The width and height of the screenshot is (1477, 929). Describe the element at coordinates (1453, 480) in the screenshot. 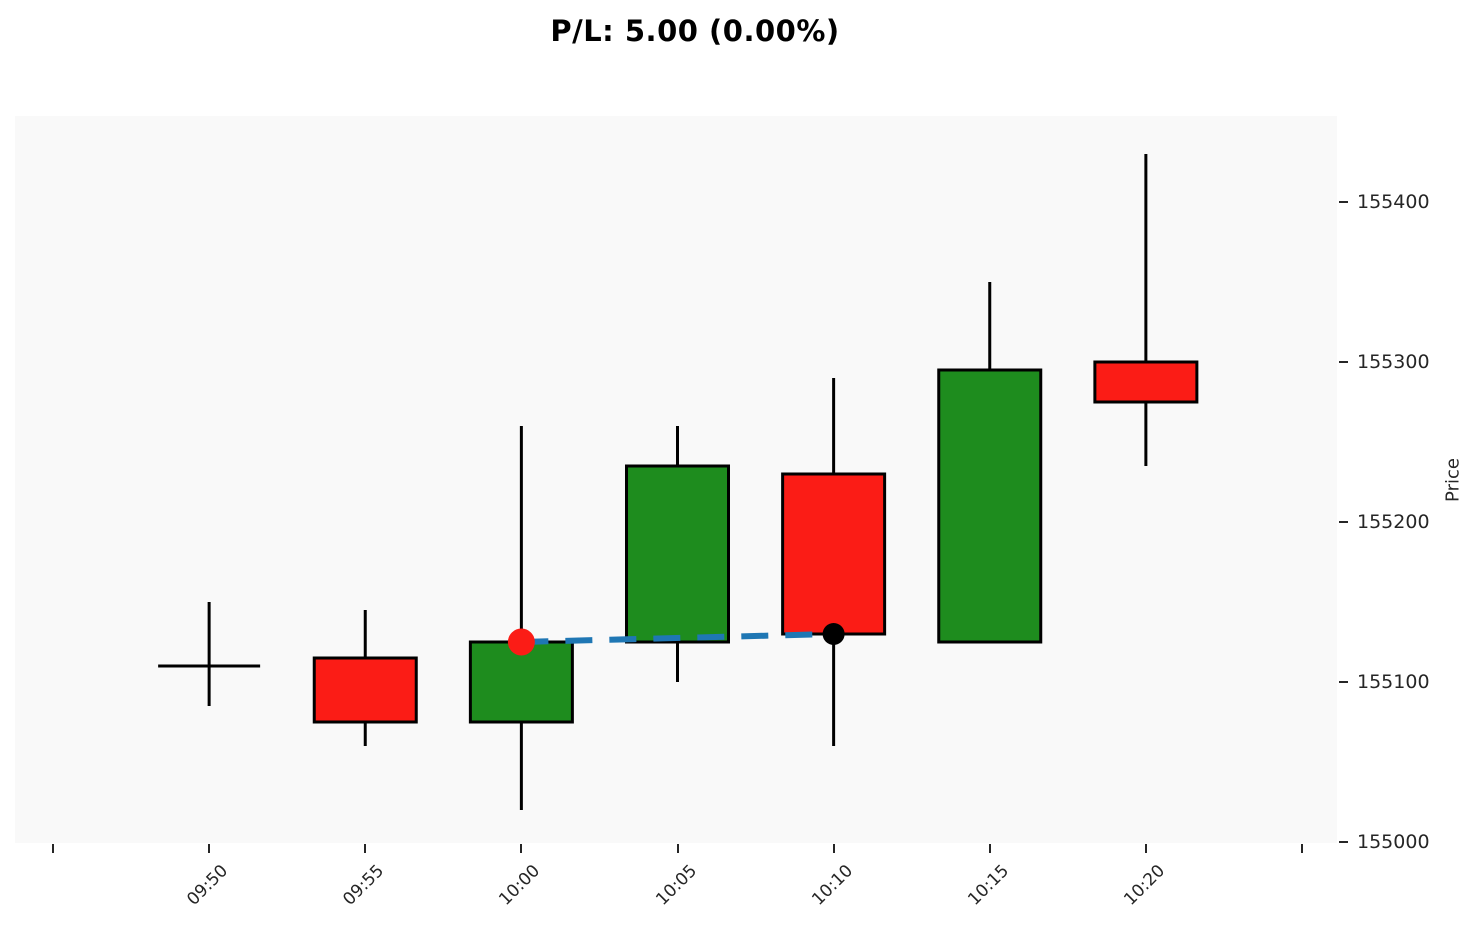

I see `y-axis-title: Price` at that location.